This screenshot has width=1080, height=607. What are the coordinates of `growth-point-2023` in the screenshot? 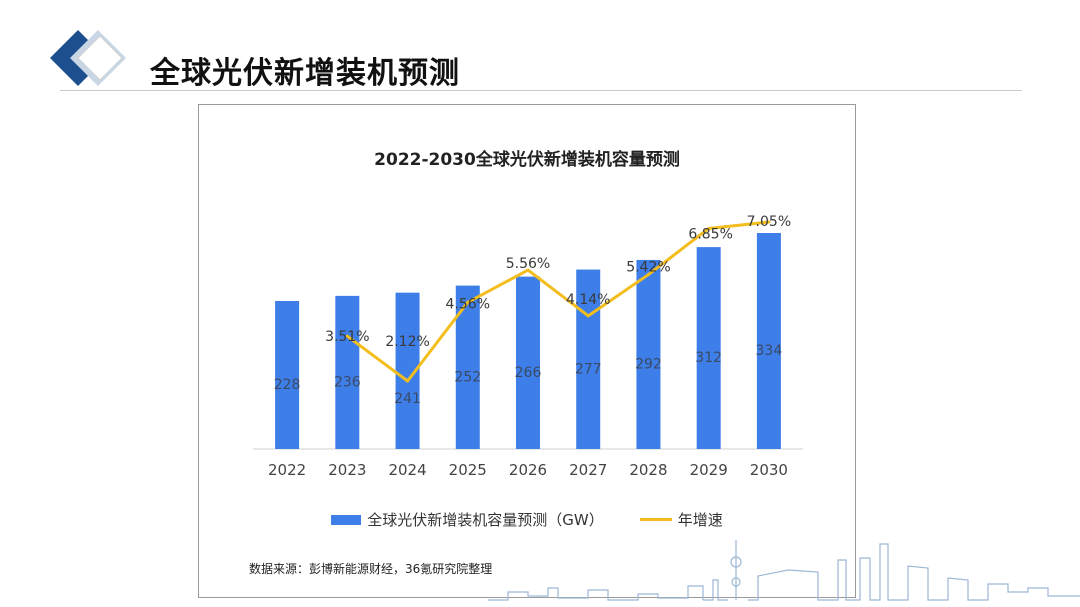 It's located at (347, 336).